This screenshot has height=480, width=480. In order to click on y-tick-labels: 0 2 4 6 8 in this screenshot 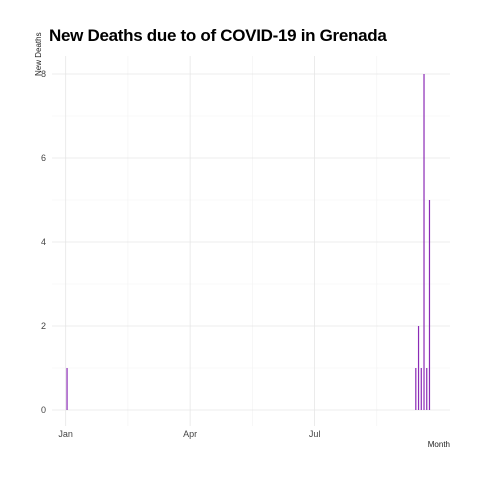, I will do `click(43, 242)`.